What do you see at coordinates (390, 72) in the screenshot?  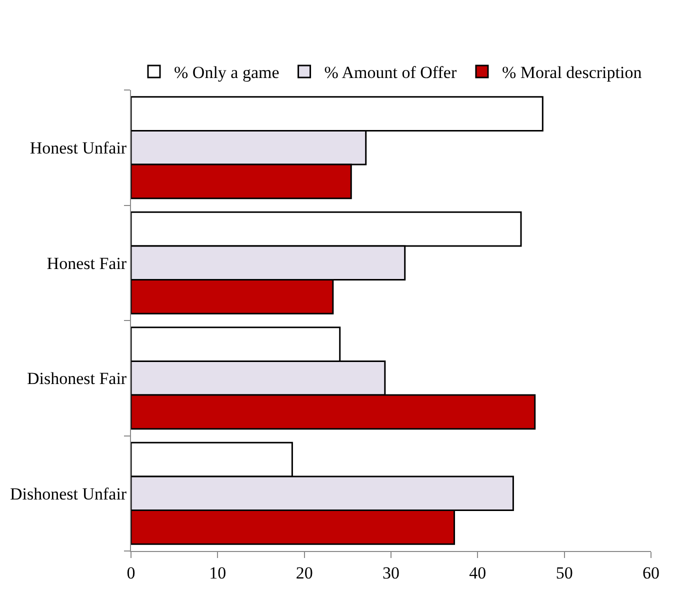 I see `legend-label: % Amount of Offer` at bounding box center [390, 72].